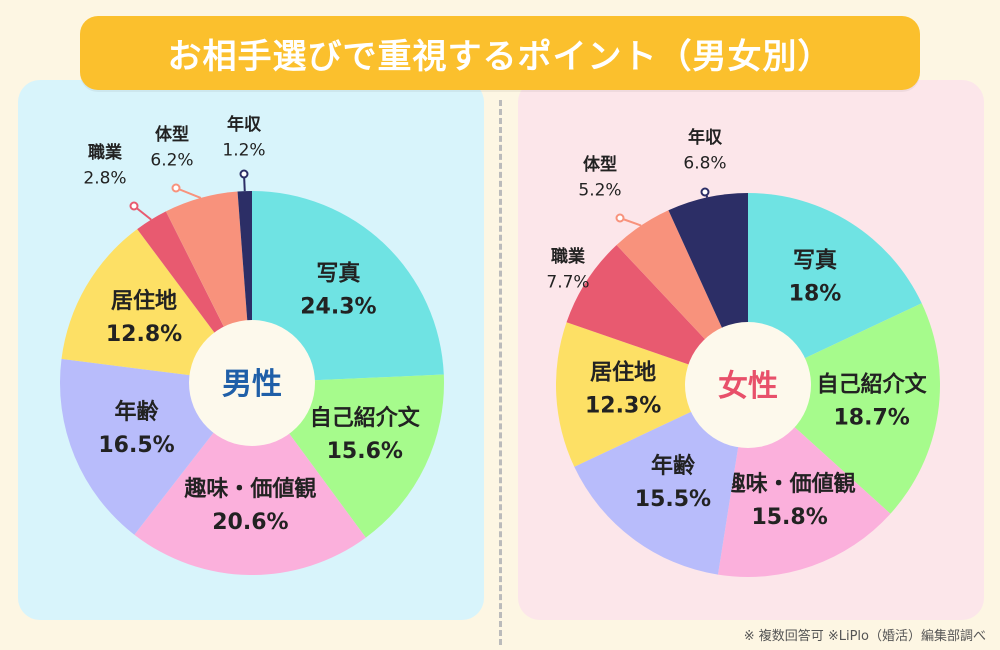 The height and width of the screenshot is (650, 1000). What do you see at coordinates (673, 466) in the screenshot?
I see `slice-label-1-3: 年齢` at bounding box center [673, 466].